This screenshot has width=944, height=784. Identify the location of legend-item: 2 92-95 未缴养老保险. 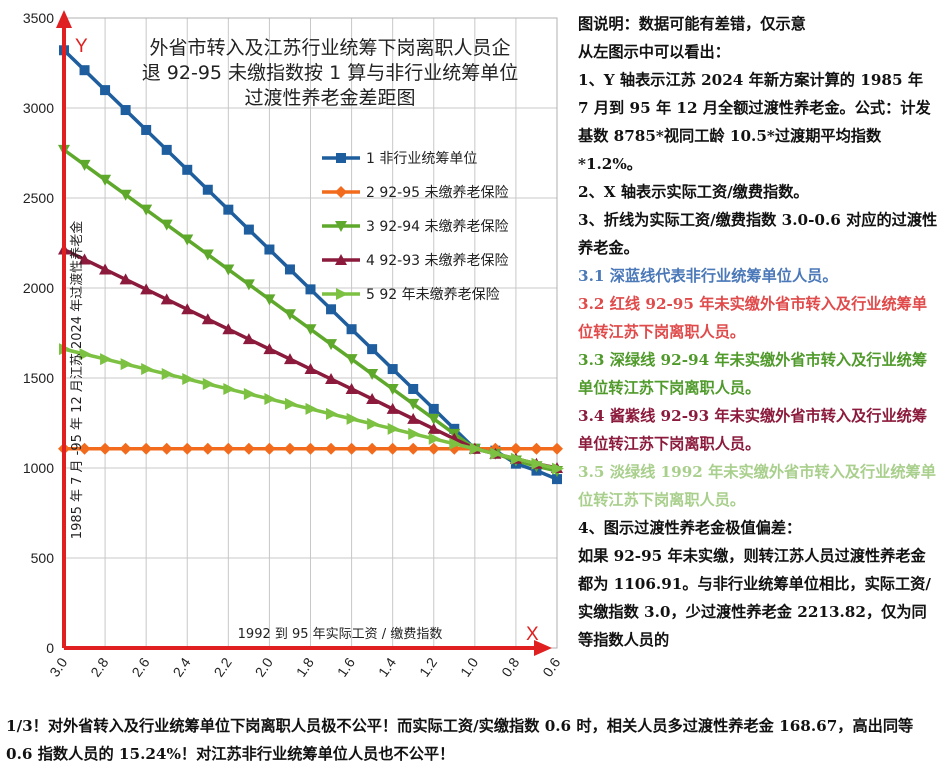
(415, 193).